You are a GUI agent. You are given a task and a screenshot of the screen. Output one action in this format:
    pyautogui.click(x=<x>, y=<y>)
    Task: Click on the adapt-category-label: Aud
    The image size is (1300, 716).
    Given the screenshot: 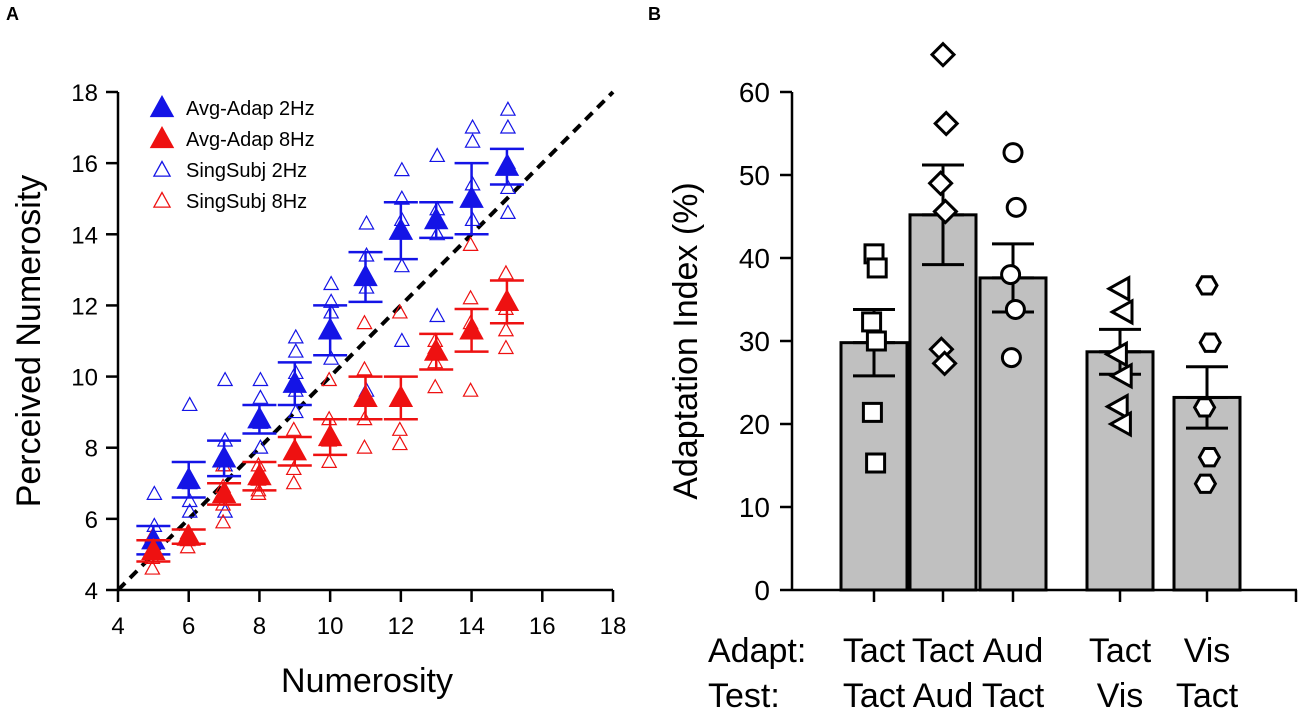 What is the action you would take?
    pyautogui.click(x=1013, y=651)
    